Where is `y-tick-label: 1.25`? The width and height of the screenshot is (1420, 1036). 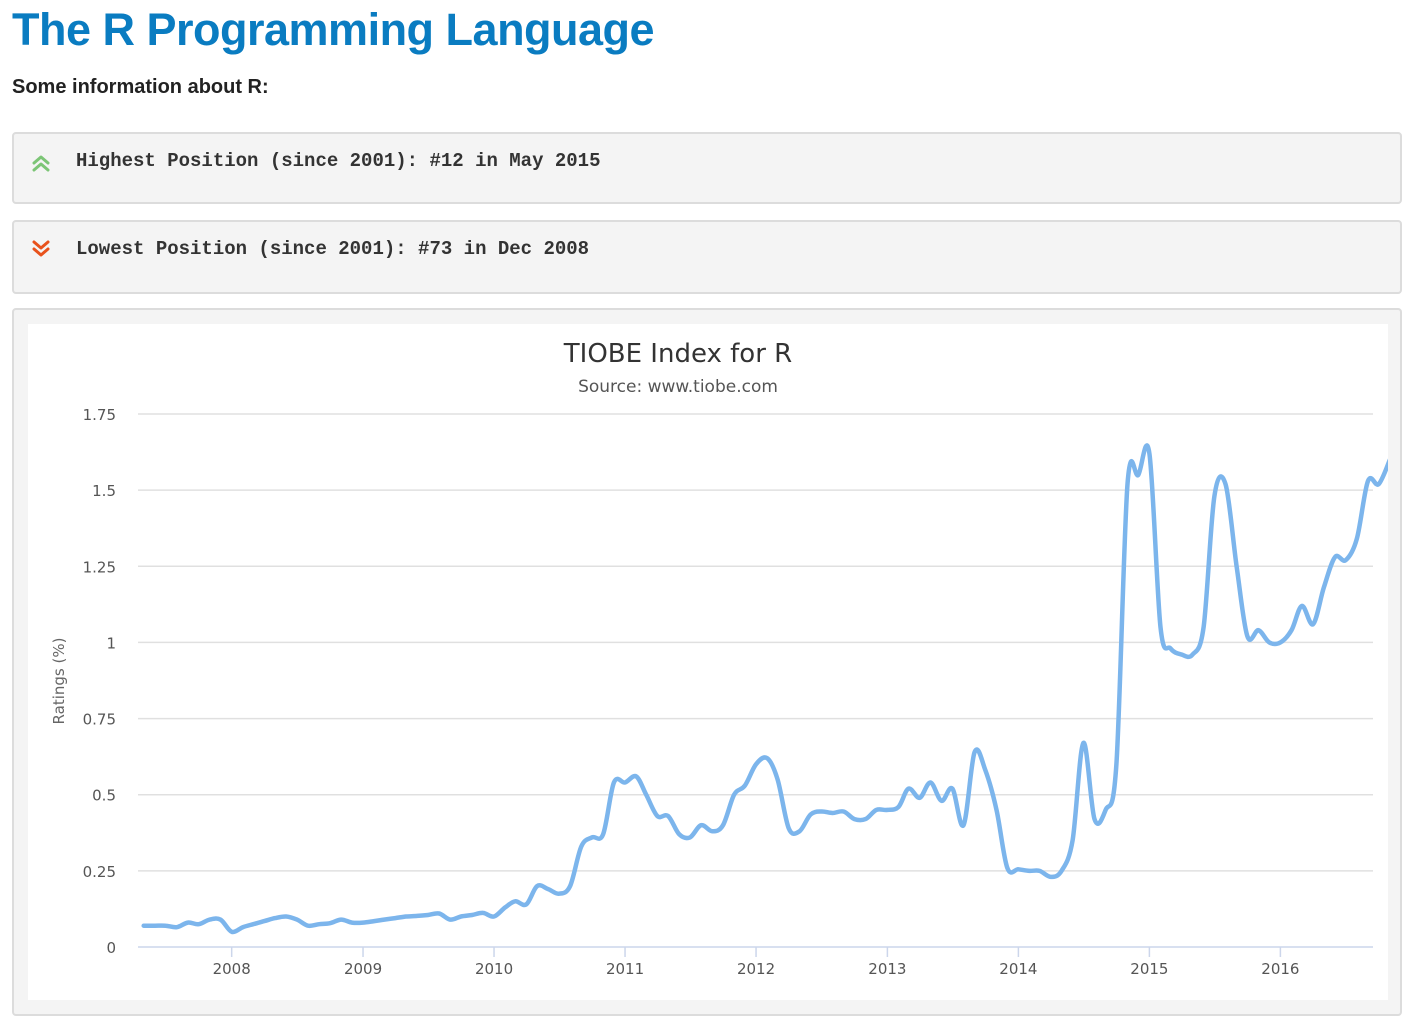 y-tick-label: 1.25 is located at coordinates (99, 567).